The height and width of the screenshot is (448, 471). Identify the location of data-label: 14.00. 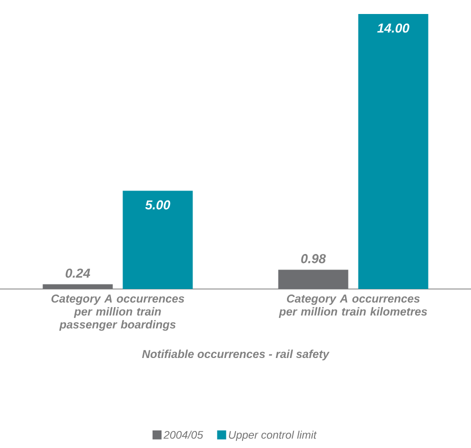
(393, 28).